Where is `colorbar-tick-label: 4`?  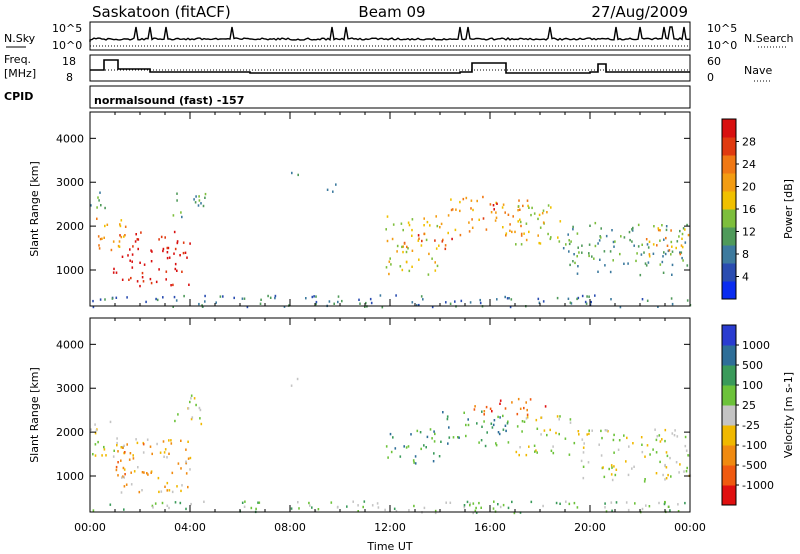
colorbar-tick-label: 4 is located at coordinates (745, 277).